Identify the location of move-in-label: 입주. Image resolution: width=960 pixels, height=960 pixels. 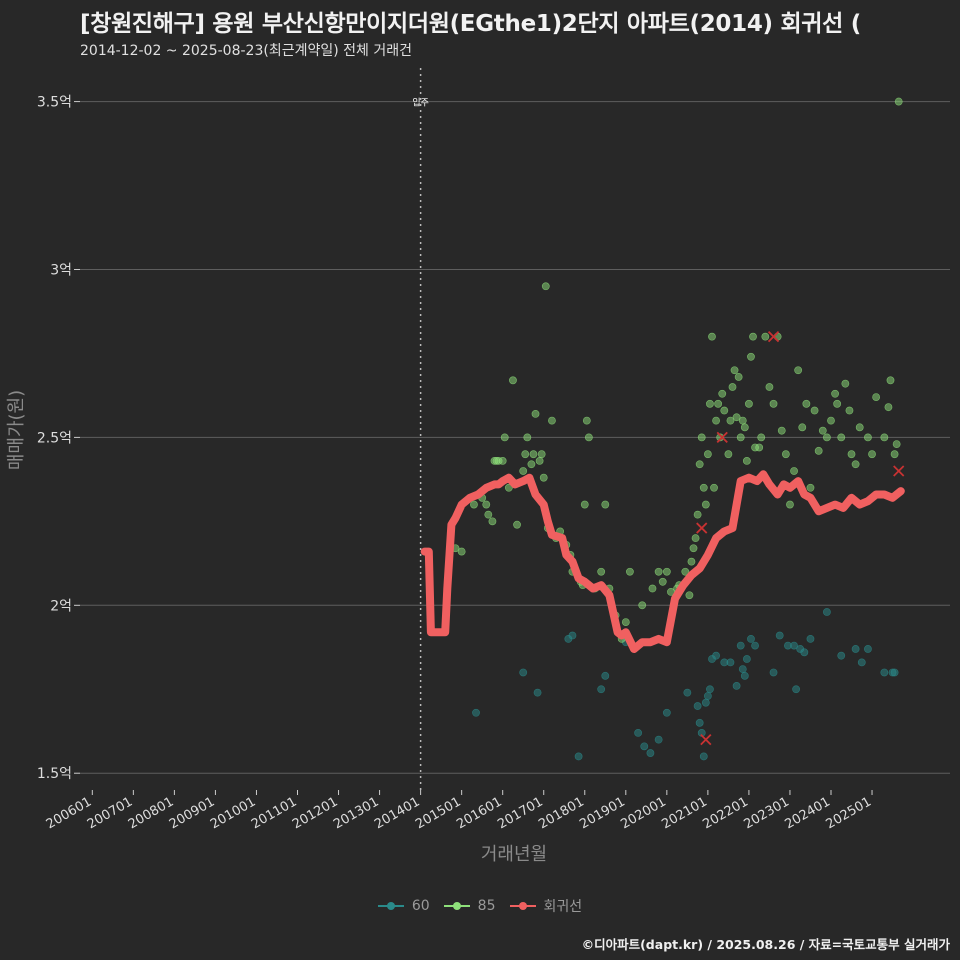
(420, 103).